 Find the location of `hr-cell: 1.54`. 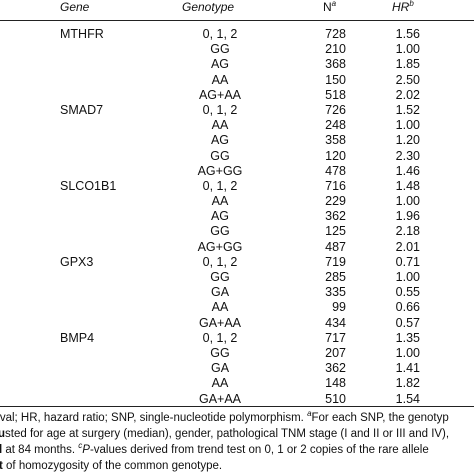

hr-cell: 1.54 is located at coordinates (407, 398).